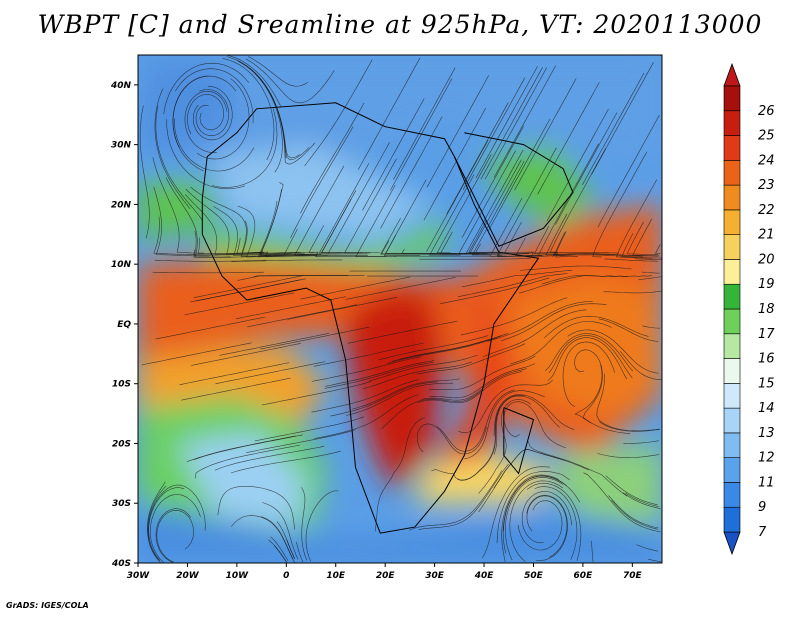 The image size is (800, 618). I want to click on colorbar-label: 12, so click(766, 458).